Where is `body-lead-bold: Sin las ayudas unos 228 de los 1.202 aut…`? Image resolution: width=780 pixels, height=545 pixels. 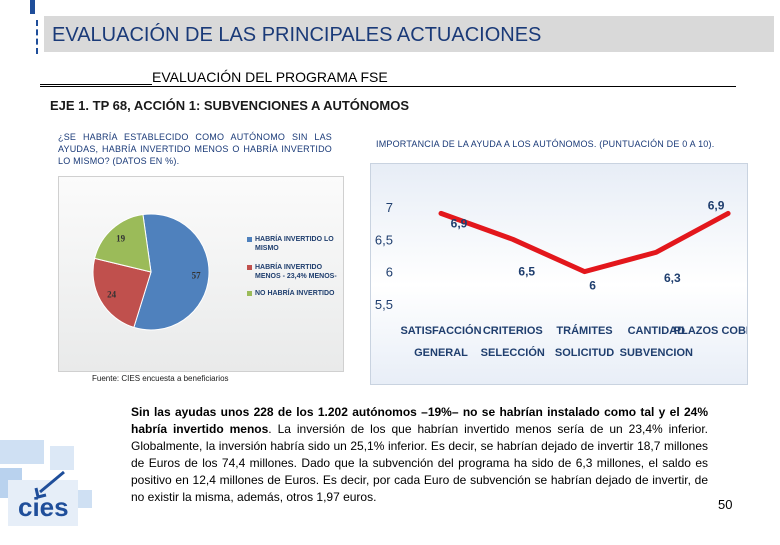 body-lead-bold: Sin las ayudas unos 228 de los 1.202 aut… is located at coordinates (419, 420).